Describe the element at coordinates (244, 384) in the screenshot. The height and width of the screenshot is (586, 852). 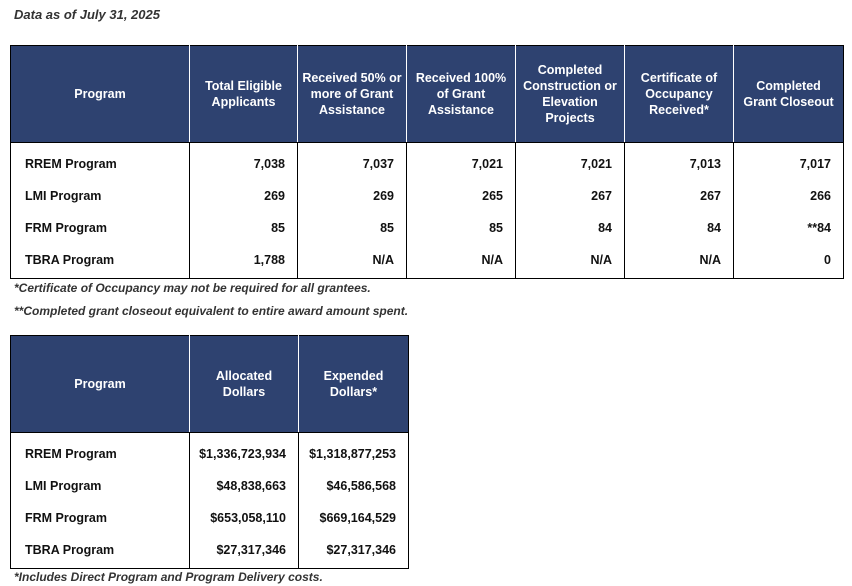
I see `column-header-allocated-dollars: Allocated Dollars` at that location.